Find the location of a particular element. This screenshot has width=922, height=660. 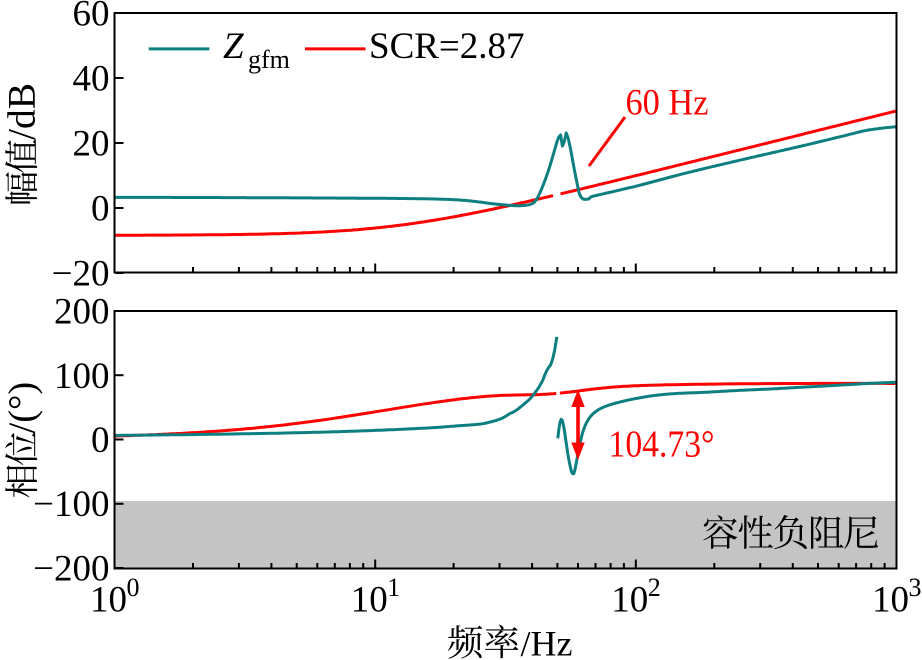

svg-text: Z is located at coordinates (233, 46).